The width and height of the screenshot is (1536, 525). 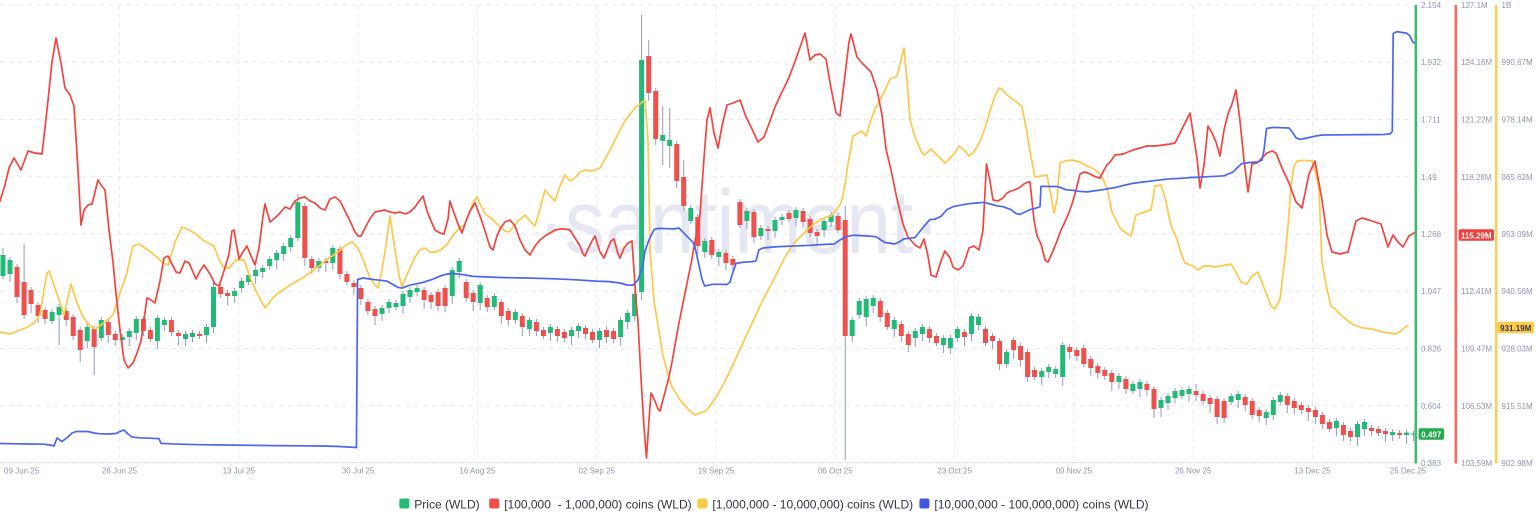 What do you see at coordinates (477, 470) in the screenshot?
I see `svg-text: 16 Aug 25` at bounding box center [477, 470].